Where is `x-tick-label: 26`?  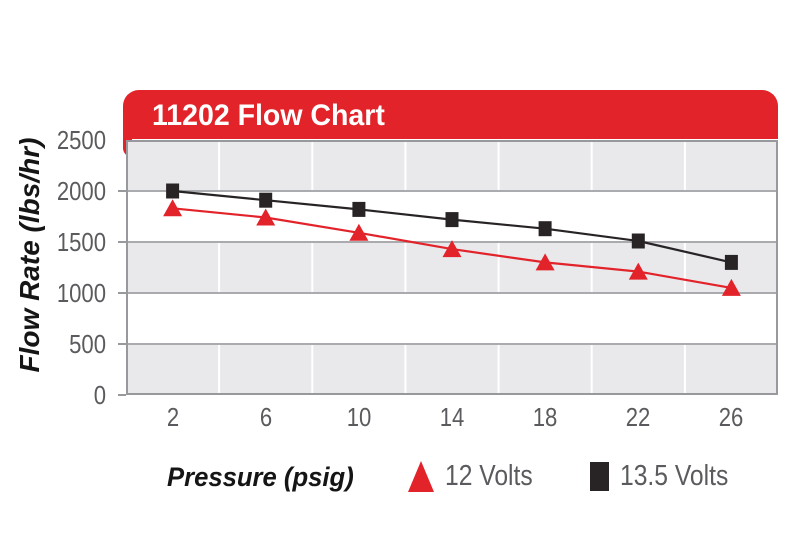 x-tick-label: 26 is located at coordinates (731, 417).